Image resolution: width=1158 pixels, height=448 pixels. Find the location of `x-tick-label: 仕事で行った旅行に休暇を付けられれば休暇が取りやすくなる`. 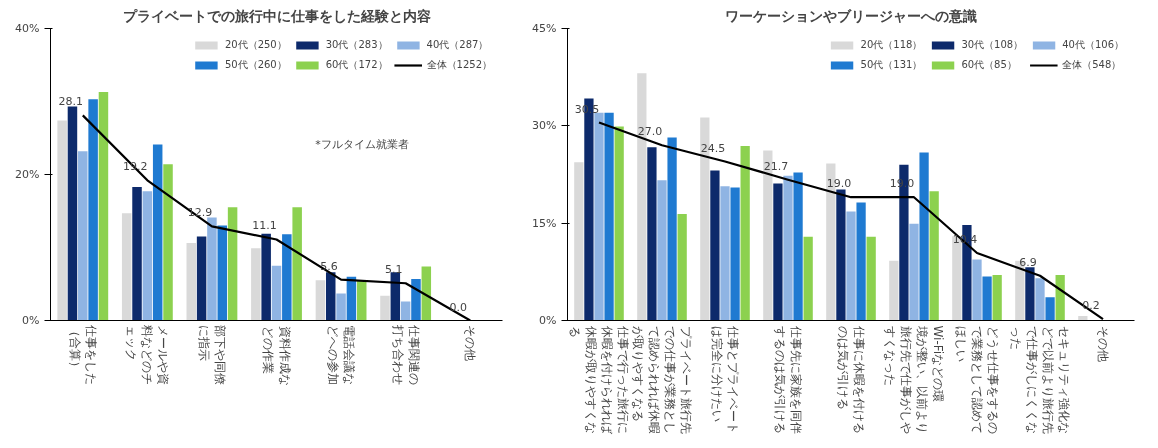

x-tick-label: 仕事で行った旅行に休暇を付けられれば休暇が取りやすくなる is located at coordinates (599, 379).